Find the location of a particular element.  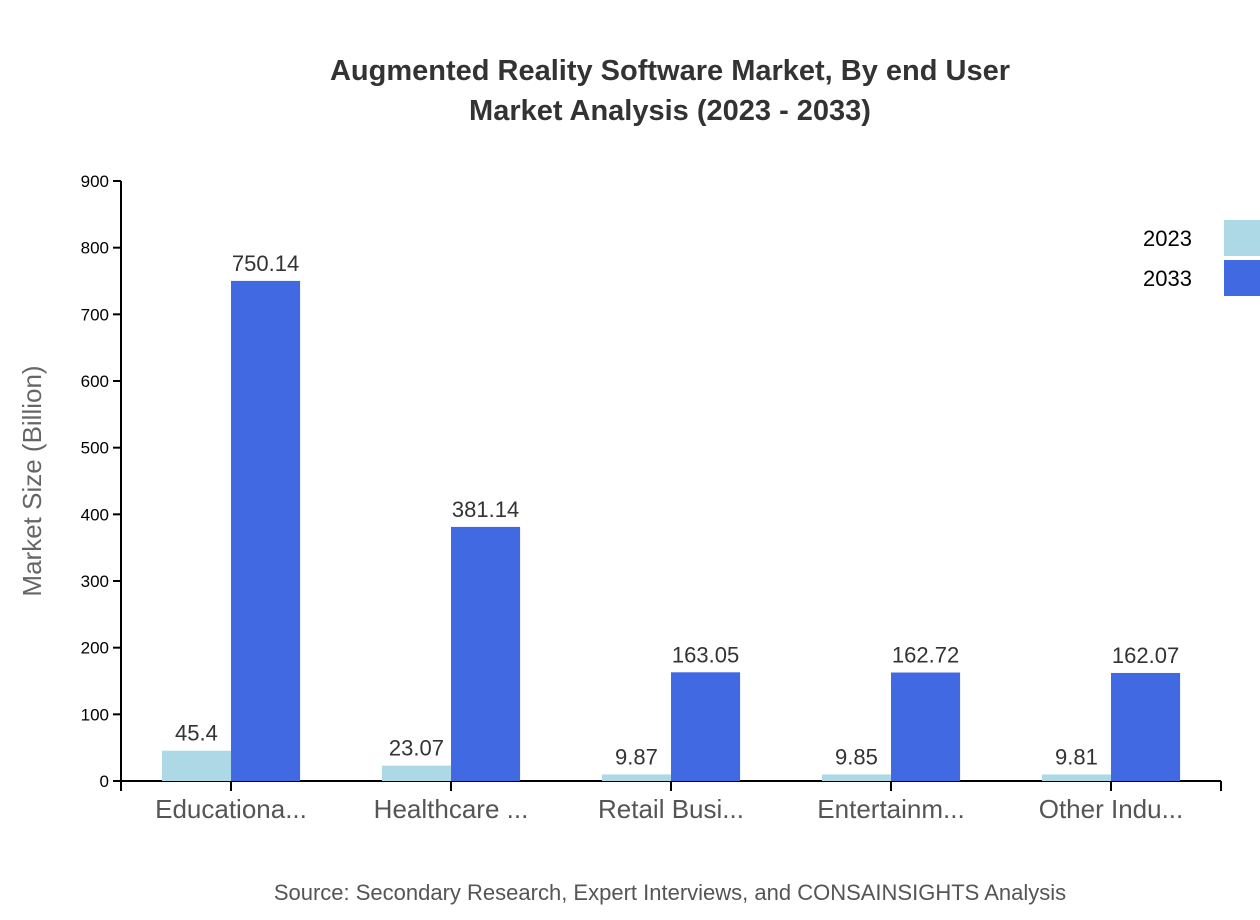

y-tick-label: 800 is located at coordinates (95, 248).